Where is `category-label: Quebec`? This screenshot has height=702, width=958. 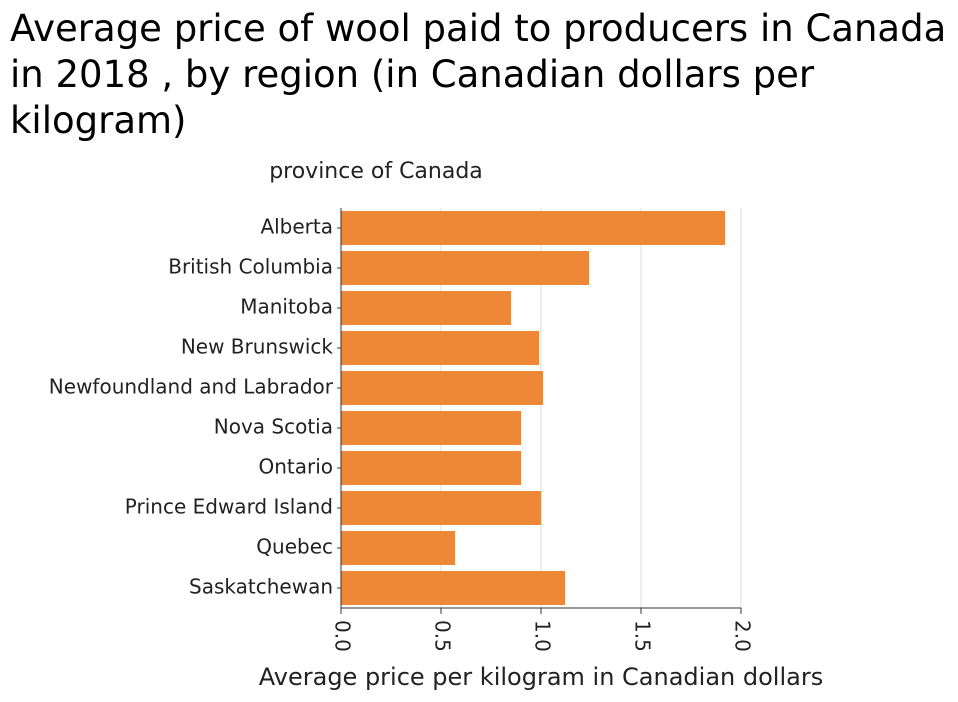 category-label: Quebec is located at coordinates (294, 547).